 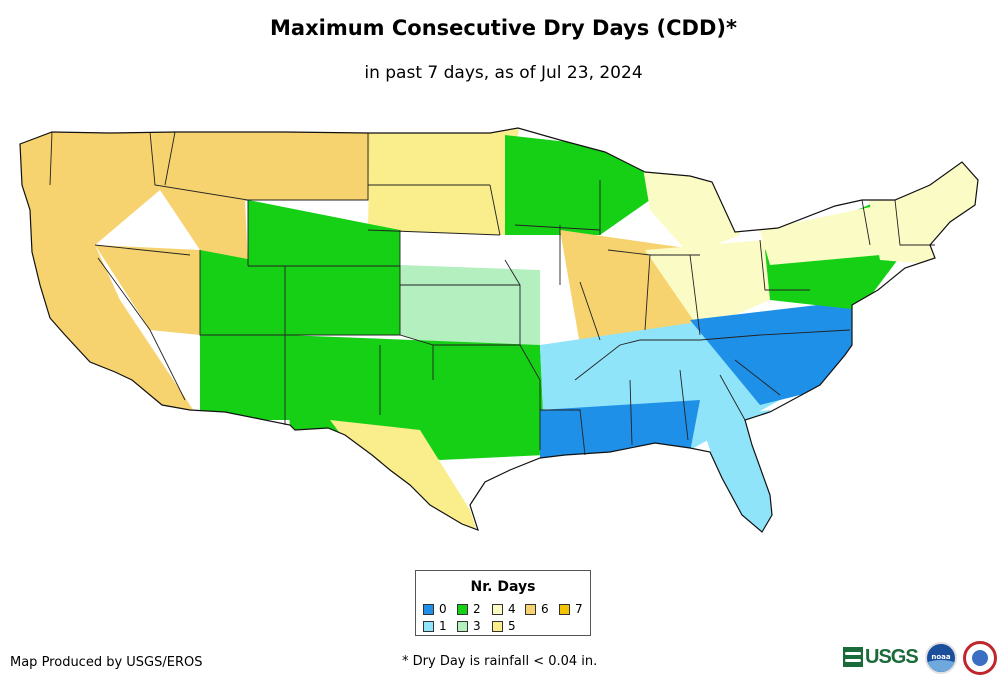 I want to click on nws-logo, so click(x=980, y=658).